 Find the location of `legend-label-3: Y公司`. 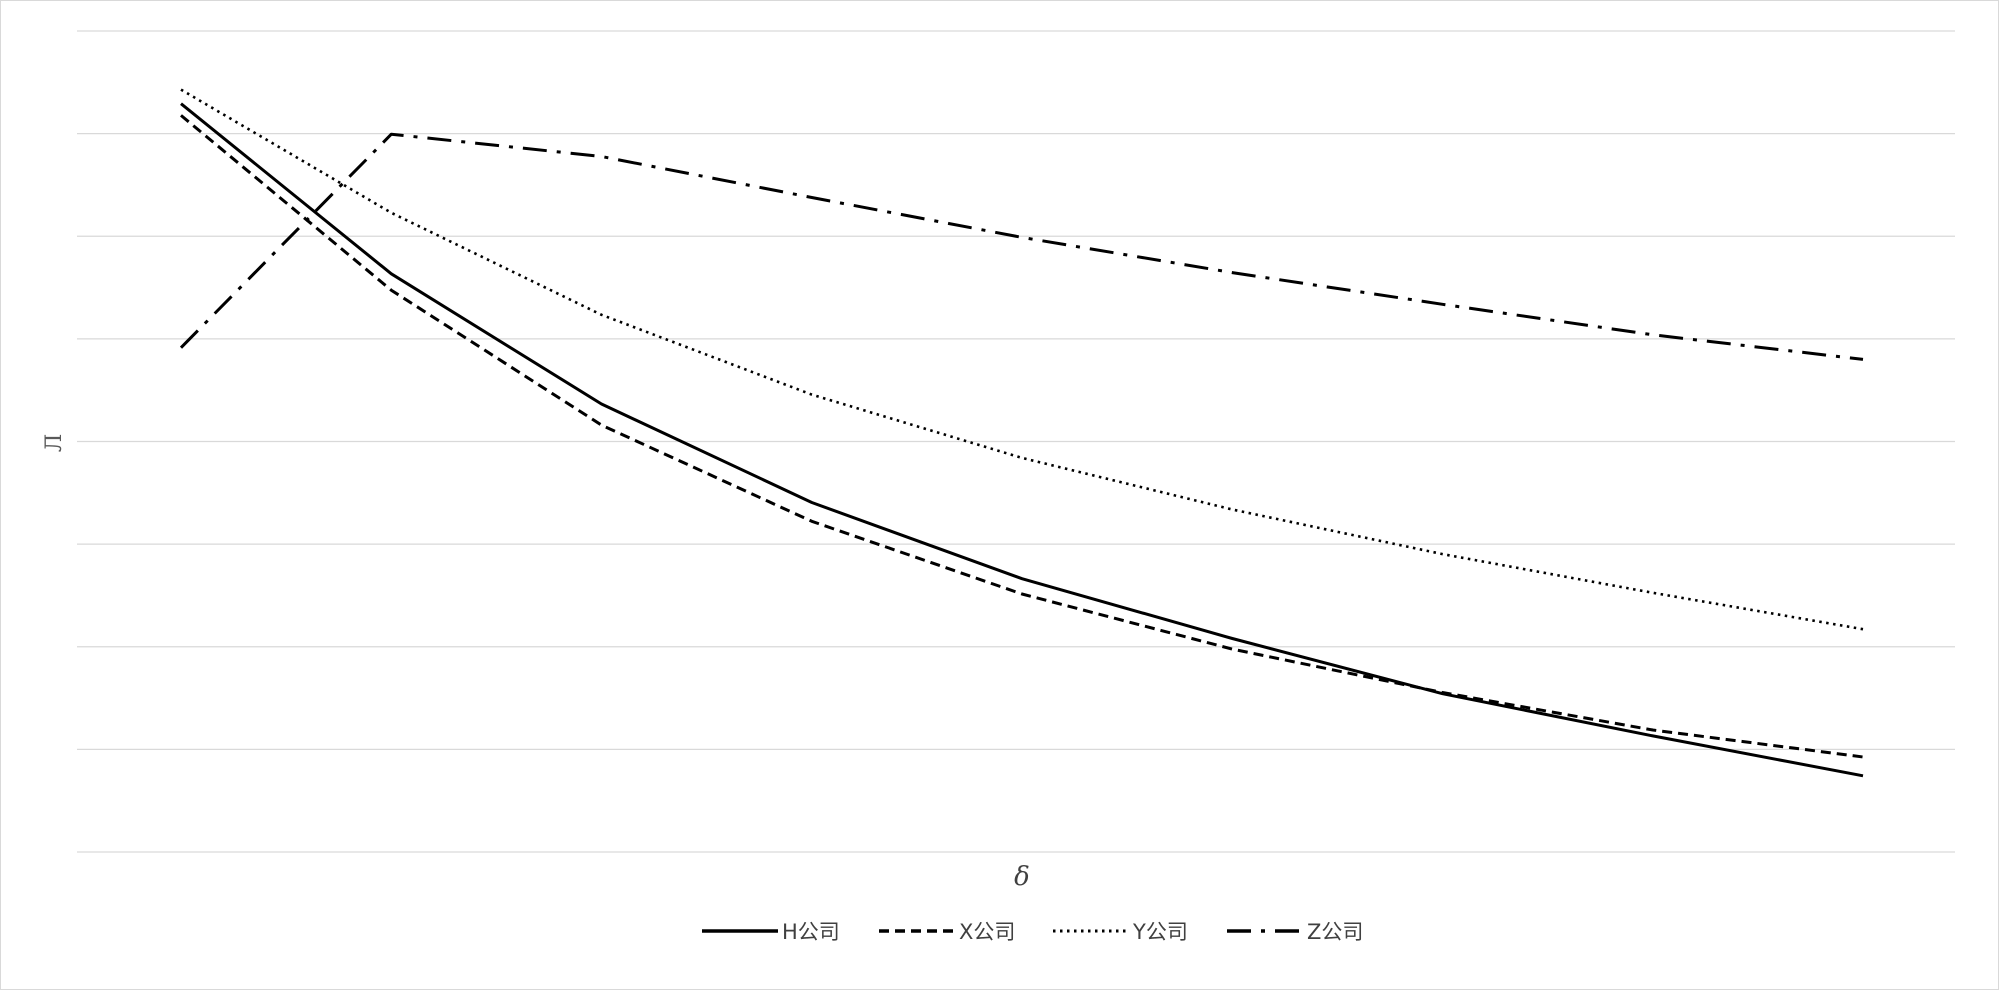

legend-label-3: Y公司 is located at coordinates (1160, 932).